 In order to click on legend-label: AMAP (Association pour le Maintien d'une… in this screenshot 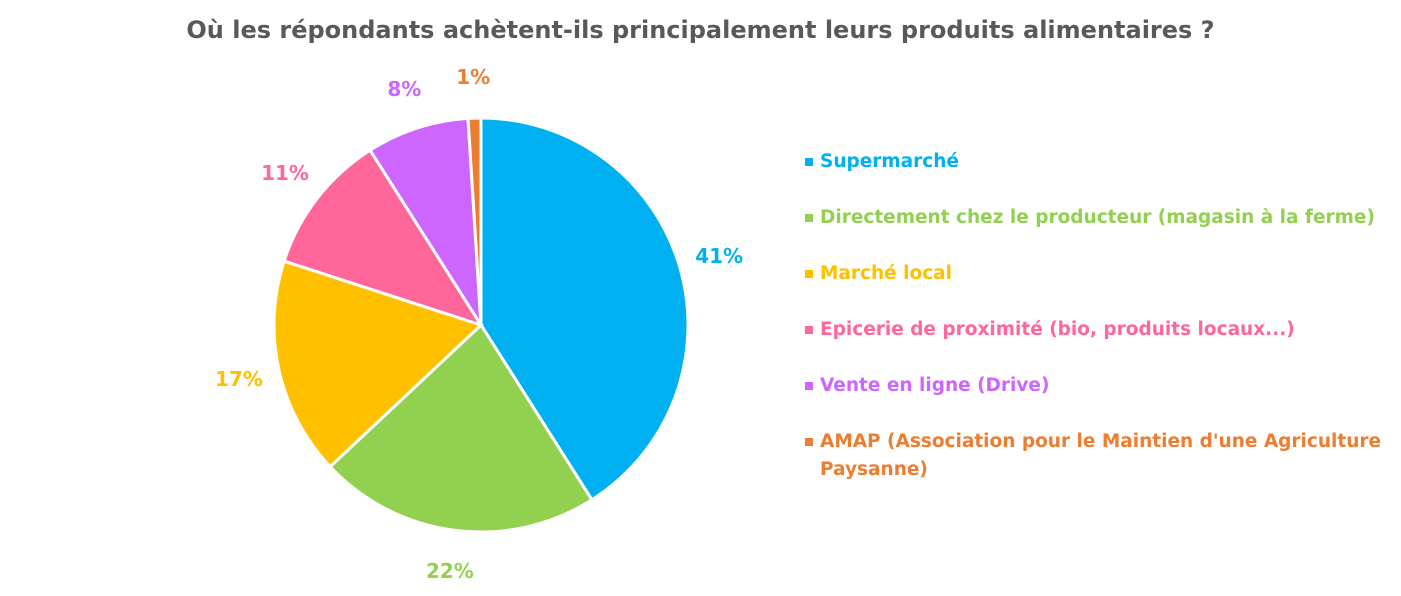, I will do `click(1101, 455)`.